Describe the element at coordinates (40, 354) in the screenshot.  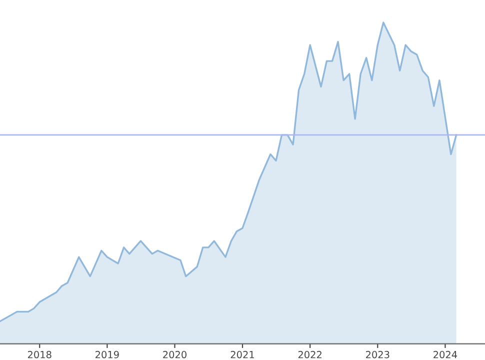
I see `x-tick-label: 2018` at that location.